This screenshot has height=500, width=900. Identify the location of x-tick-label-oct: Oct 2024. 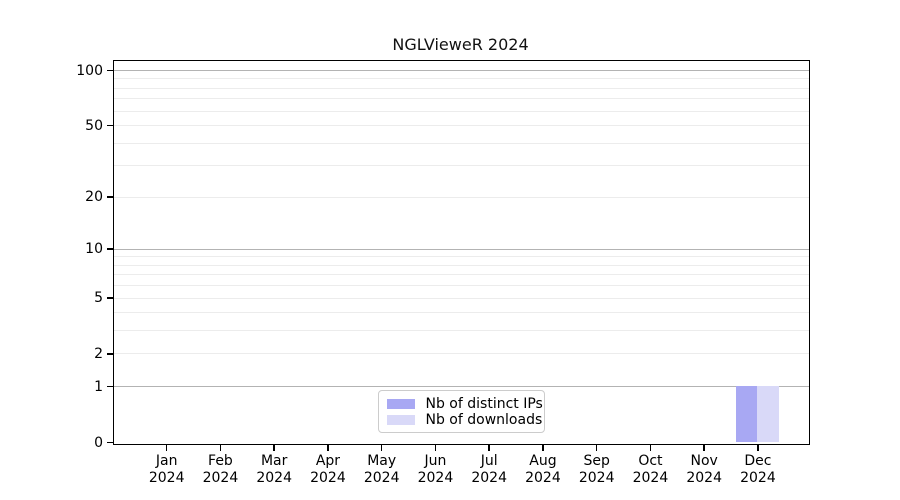
(650, 469).